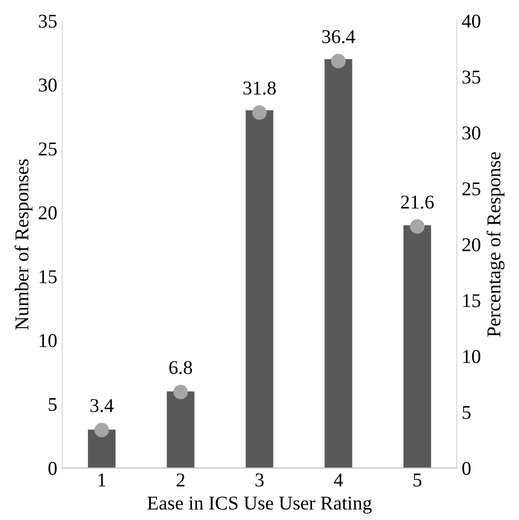 The width and height of the screenshot is (519, 520). I want to click on x-tick-label: 5, so click(418, 480).